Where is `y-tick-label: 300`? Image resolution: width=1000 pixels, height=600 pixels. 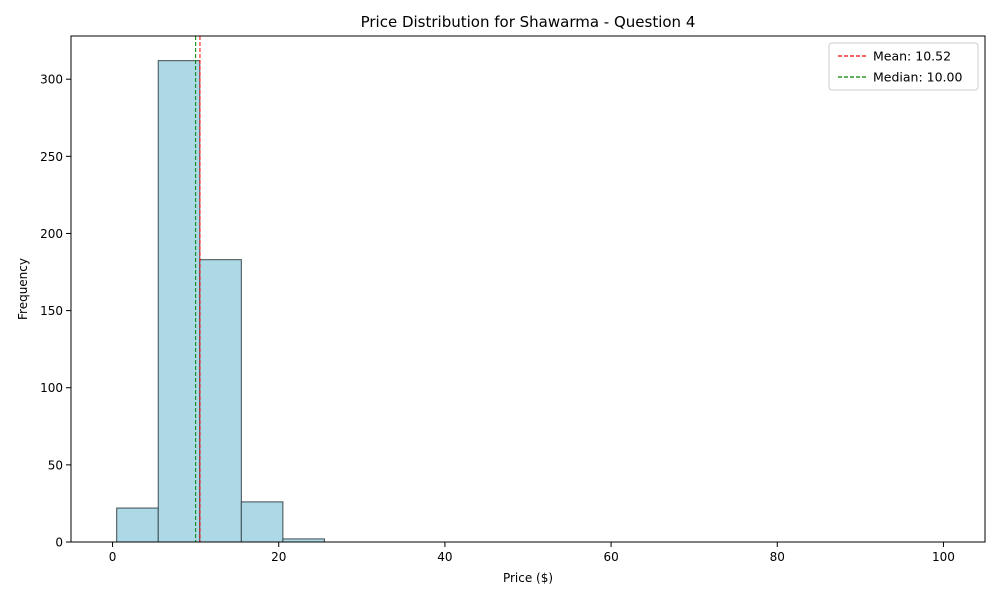 y-tick-label: 300 is located at coordinates (51, 80).